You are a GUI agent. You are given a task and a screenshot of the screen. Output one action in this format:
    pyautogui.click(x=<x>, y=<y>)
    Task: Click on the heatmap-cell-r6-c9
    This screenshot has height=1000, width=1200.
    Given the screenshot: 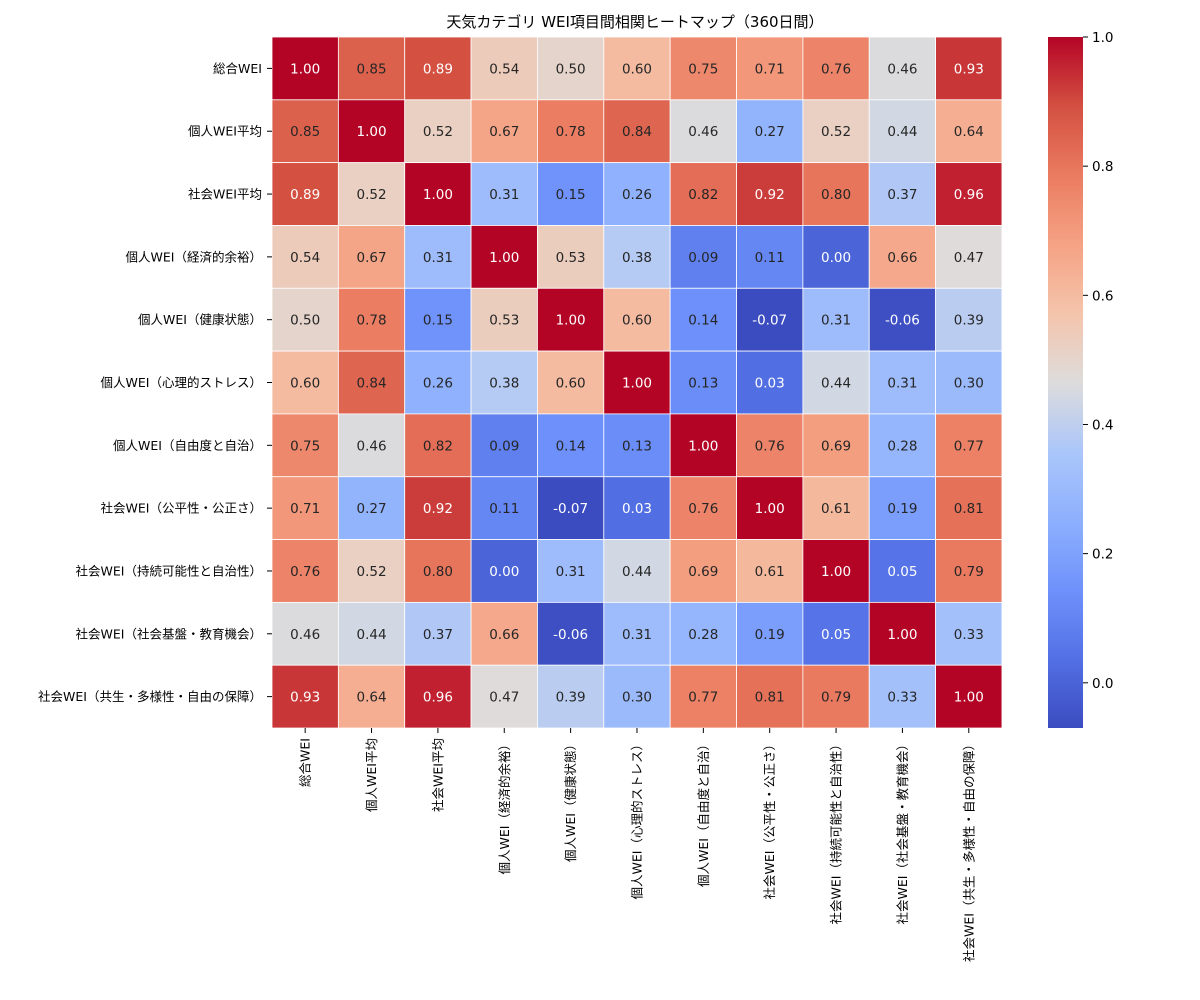 What is the action you would take?
    pyautogui.click(x=902, y=445)
    